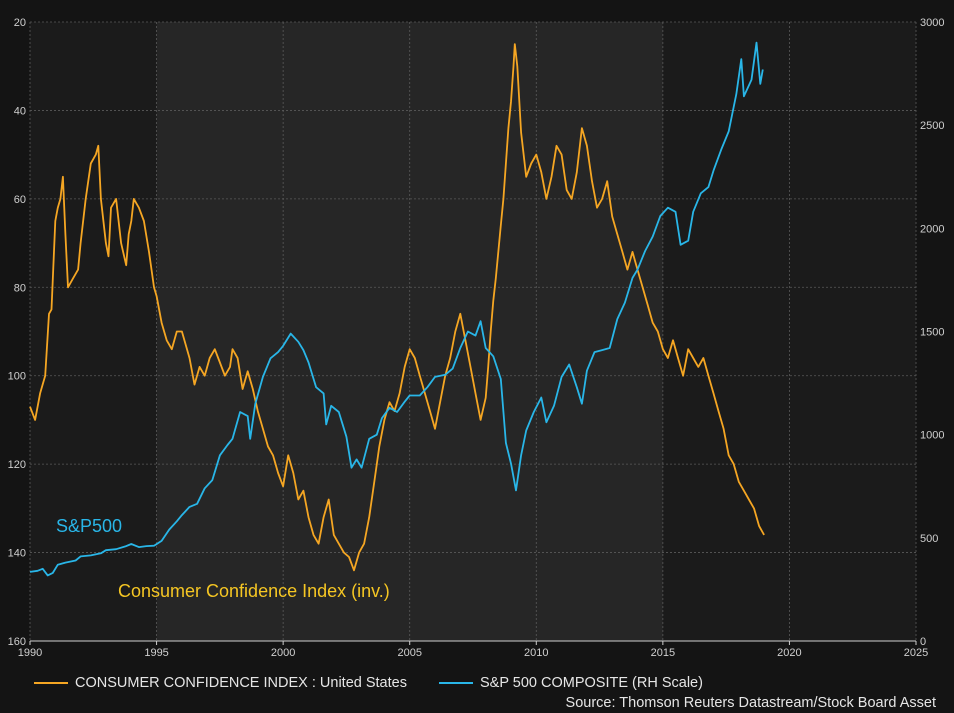 The image size is (954, 713). Describe the element at coordinates (20, 200) in the screenshot. I see `left-tick-label: 60` at that location.